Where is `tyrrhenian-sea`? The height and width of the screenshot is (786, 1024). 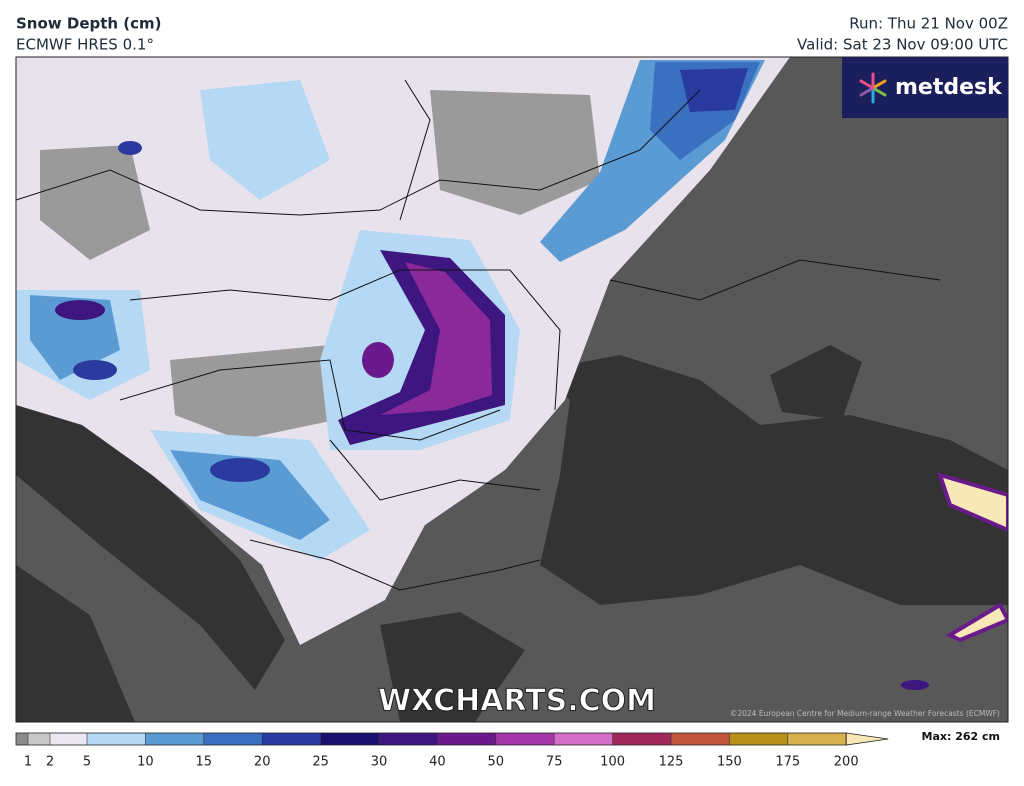 tyrrhenian-sea is located at coordinates (75, 643).